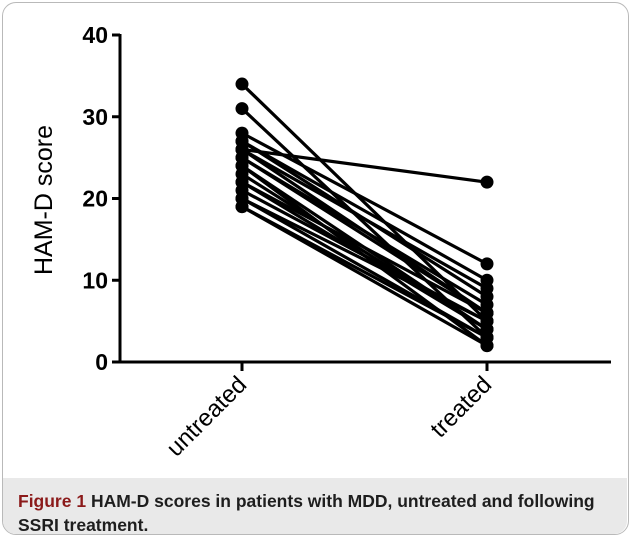 The image size is (632, 538). What do you see at coordinates (95, 280) in the screenshot?
I see `y-tick-label: 10` at bounding box center [95, 280].